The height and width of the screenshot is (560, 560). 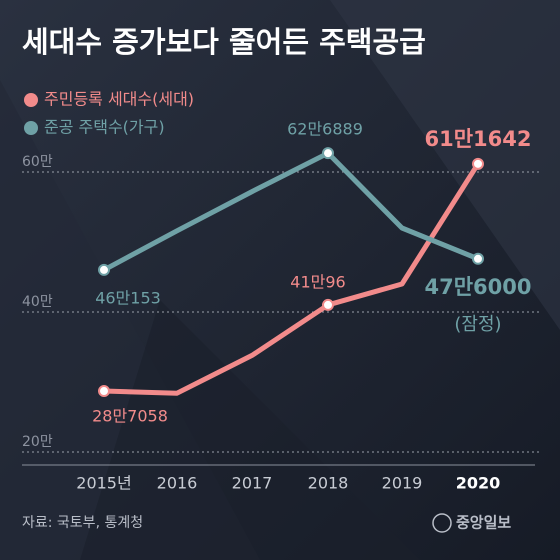 What do you see at coordinates (82, 523) in the screenshot?
I see `source: 자료: 국토부, 통계청` at bounding box center [82, 523].